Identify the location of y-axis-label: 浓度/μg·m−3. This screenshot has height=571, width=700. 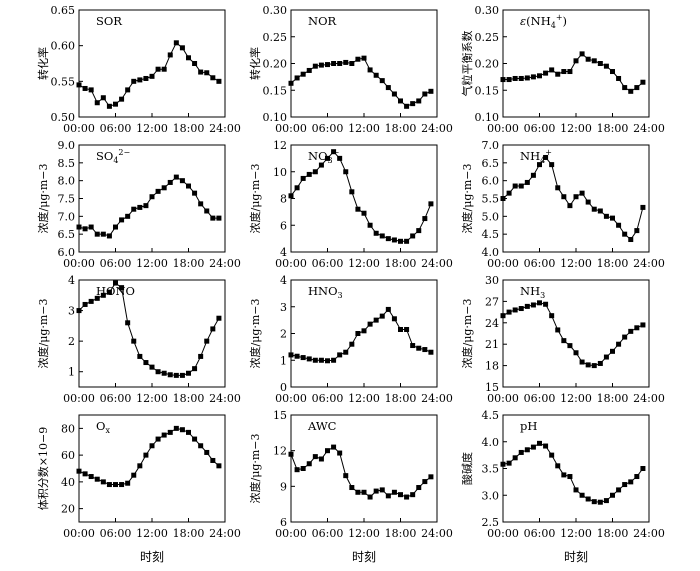
(255, 468).